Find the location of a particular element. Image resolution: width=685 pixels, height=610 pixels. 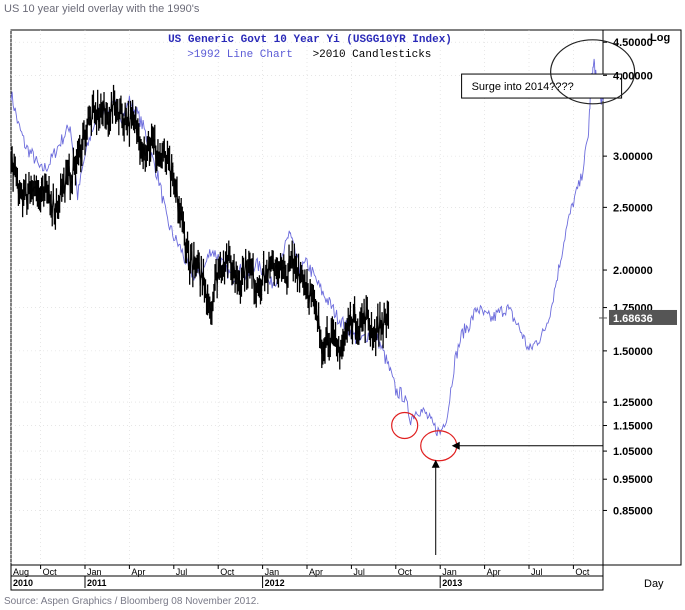

y-tick-label: 4.00000 is located at coordinates (633, 76).